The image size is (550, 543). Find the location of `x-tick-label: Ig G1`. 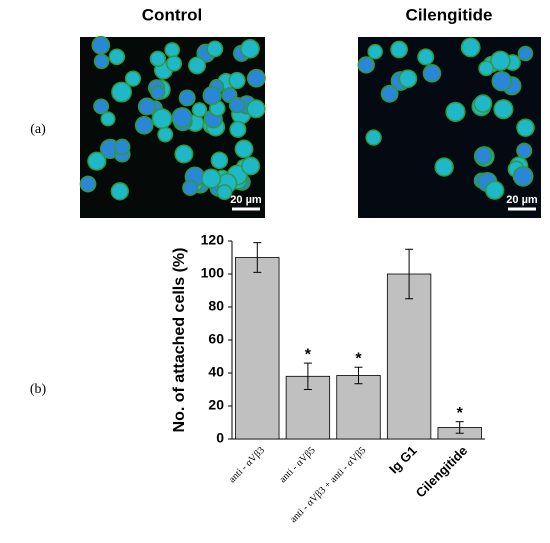

x-tick-label: Ig G1 is located at coordinates (403, 460).